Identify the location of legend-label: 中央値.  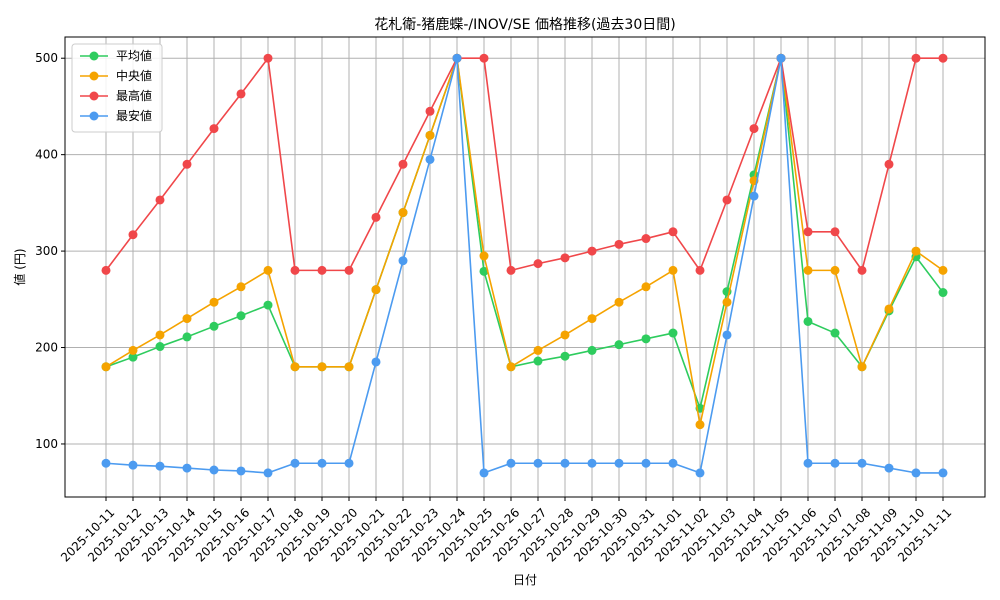
(134, 75).